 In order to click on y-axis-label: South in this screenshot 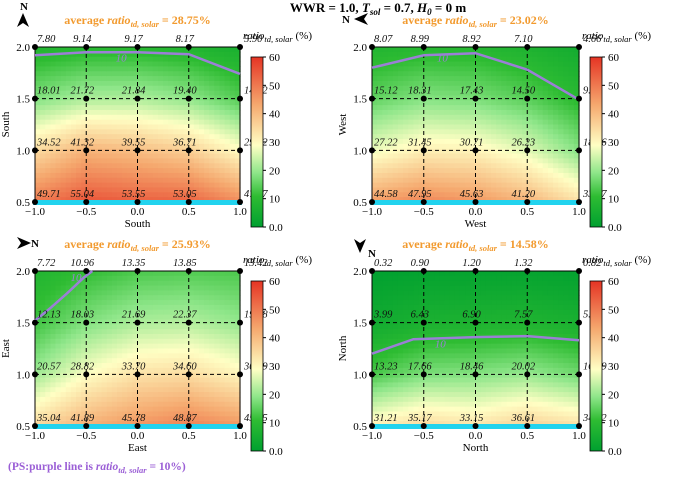, I will do `click(6, 124)`.